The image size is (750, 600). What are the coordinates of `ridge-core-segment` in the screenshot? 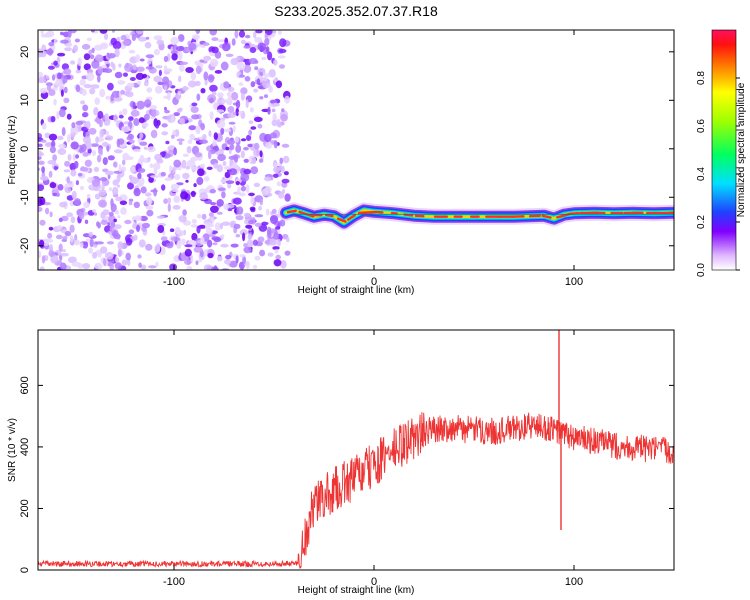 It's located at (408, 215).